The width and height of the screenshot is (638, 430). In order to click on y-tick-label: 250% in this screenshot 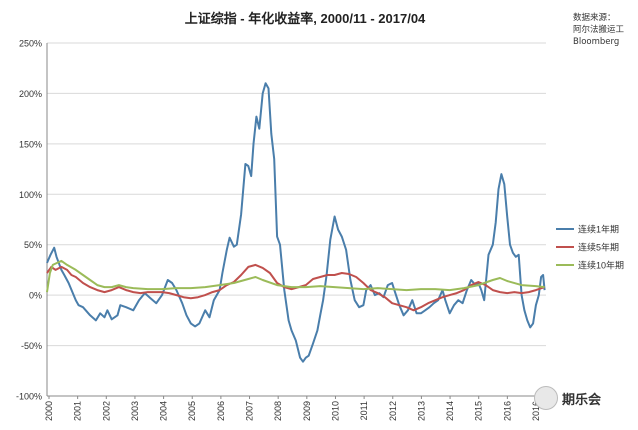, I will do `click(30, 44)`.